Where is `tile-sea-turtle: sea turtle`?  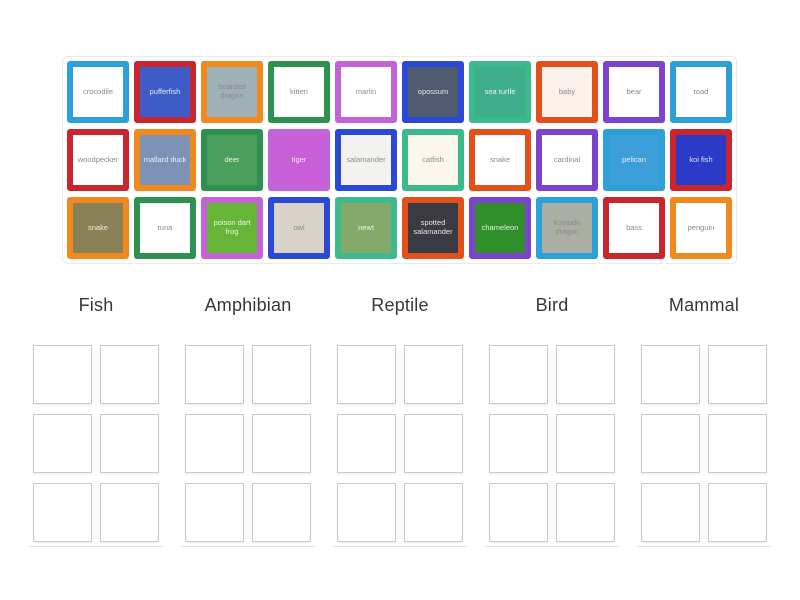 tile-sea-turtle: sea turtle is located at coordinates (500, 92).